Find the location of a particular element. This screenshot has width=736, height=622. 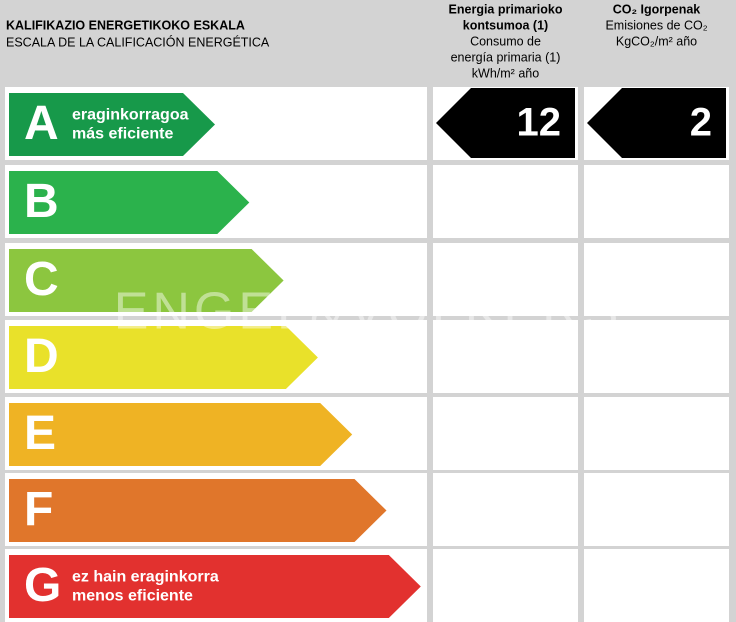

rating-letter: C is located at coordinates (41, 279).